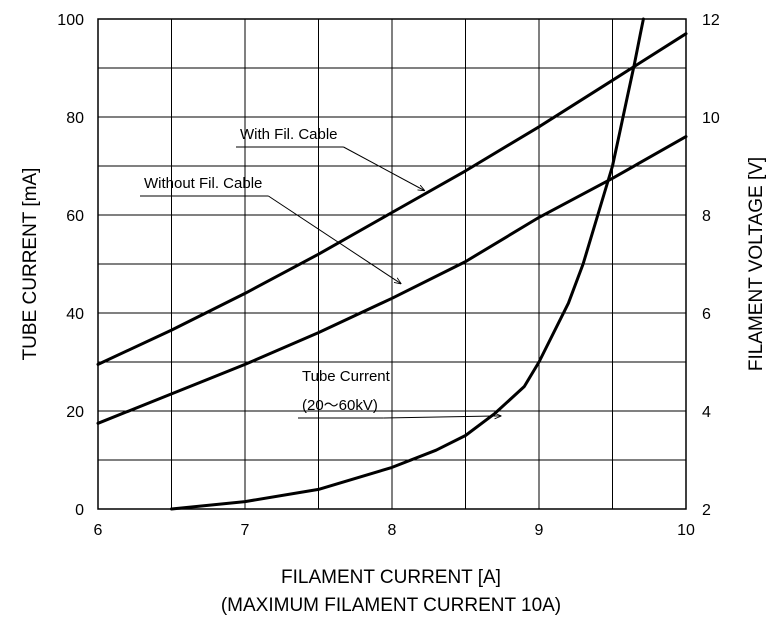  Describe the element at coordinates (70, 20) in the screenshot. I see `y-left-tick-label: 100` at that location.